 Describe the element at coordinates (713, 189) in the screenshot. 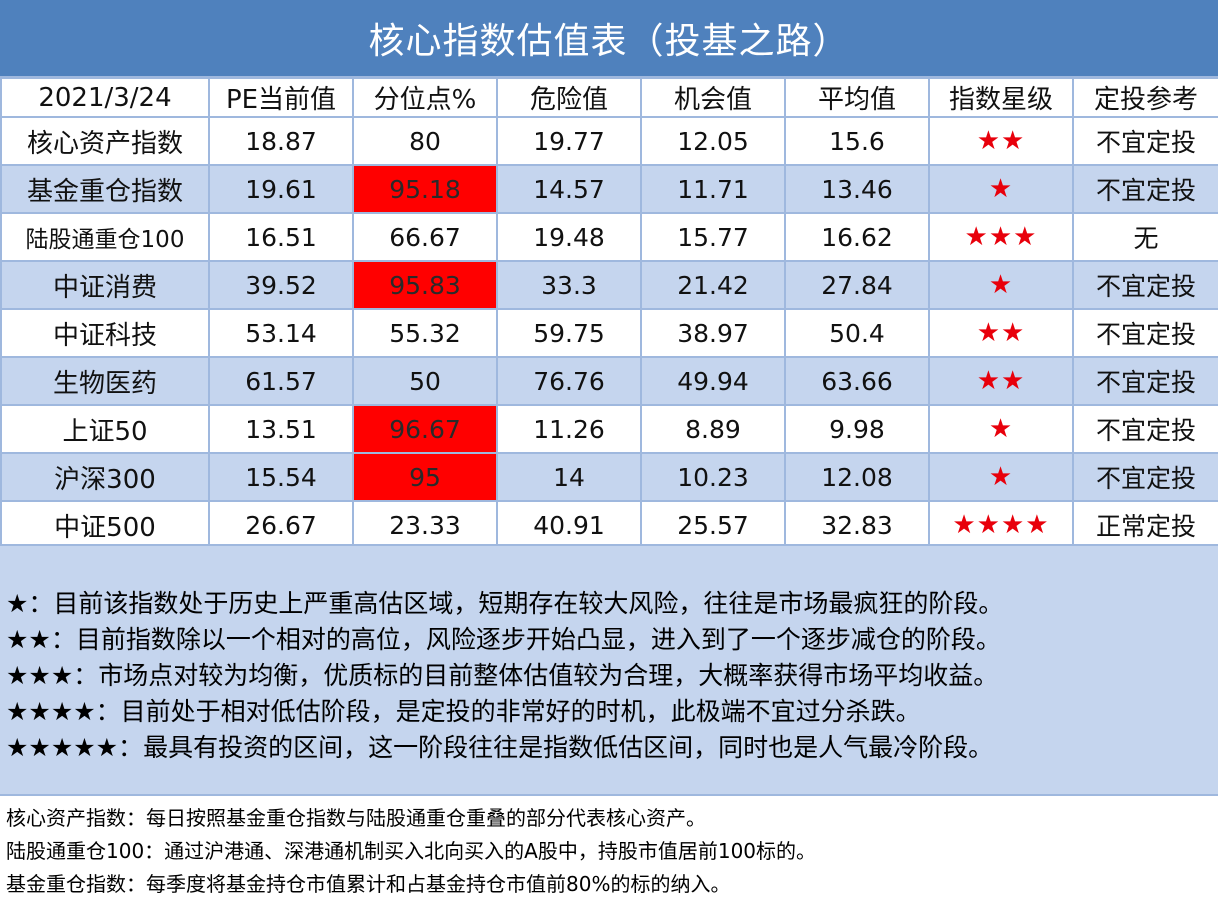

I see `opportunity-value: 11.71` at that location.